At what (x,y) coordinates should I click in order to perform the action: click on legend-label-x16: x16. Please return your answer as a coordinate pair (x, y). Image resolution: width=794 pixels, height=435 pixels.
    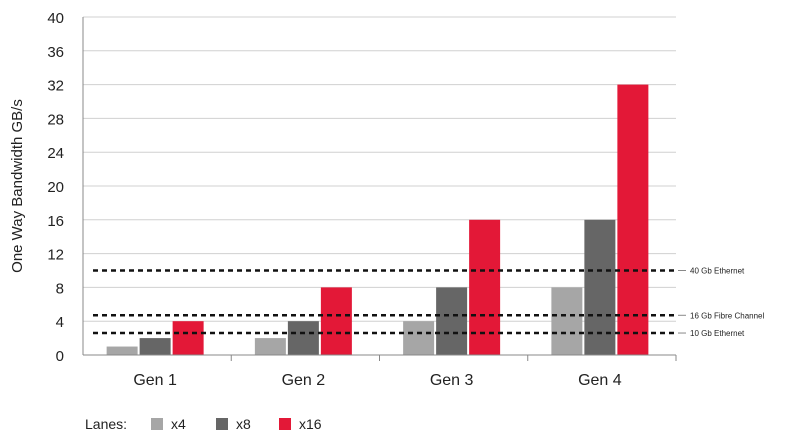
    Looking at the image, I should click on (310, 424).